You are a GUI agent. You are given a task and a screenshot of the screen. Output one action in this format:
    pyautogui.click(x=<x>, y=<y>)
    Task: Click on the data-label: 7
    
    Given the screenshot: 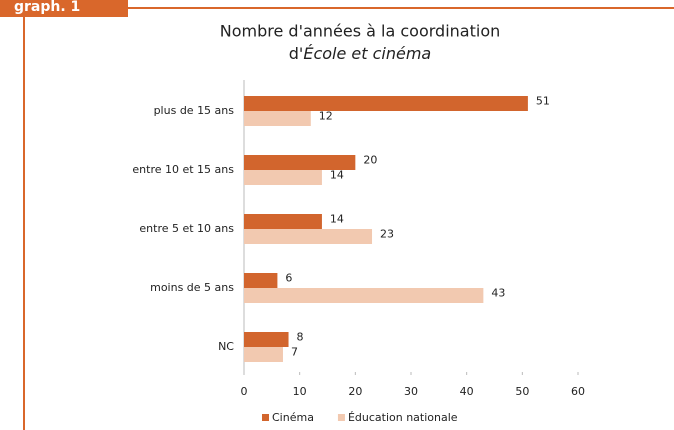 What is the action you would take?
    pyautogui.click(x=294, y=352)
    